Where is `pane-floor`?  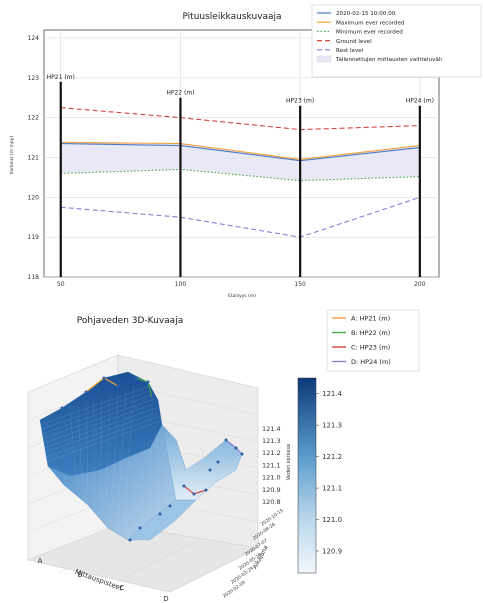
pane-floor is located at coordinates (142, 558).